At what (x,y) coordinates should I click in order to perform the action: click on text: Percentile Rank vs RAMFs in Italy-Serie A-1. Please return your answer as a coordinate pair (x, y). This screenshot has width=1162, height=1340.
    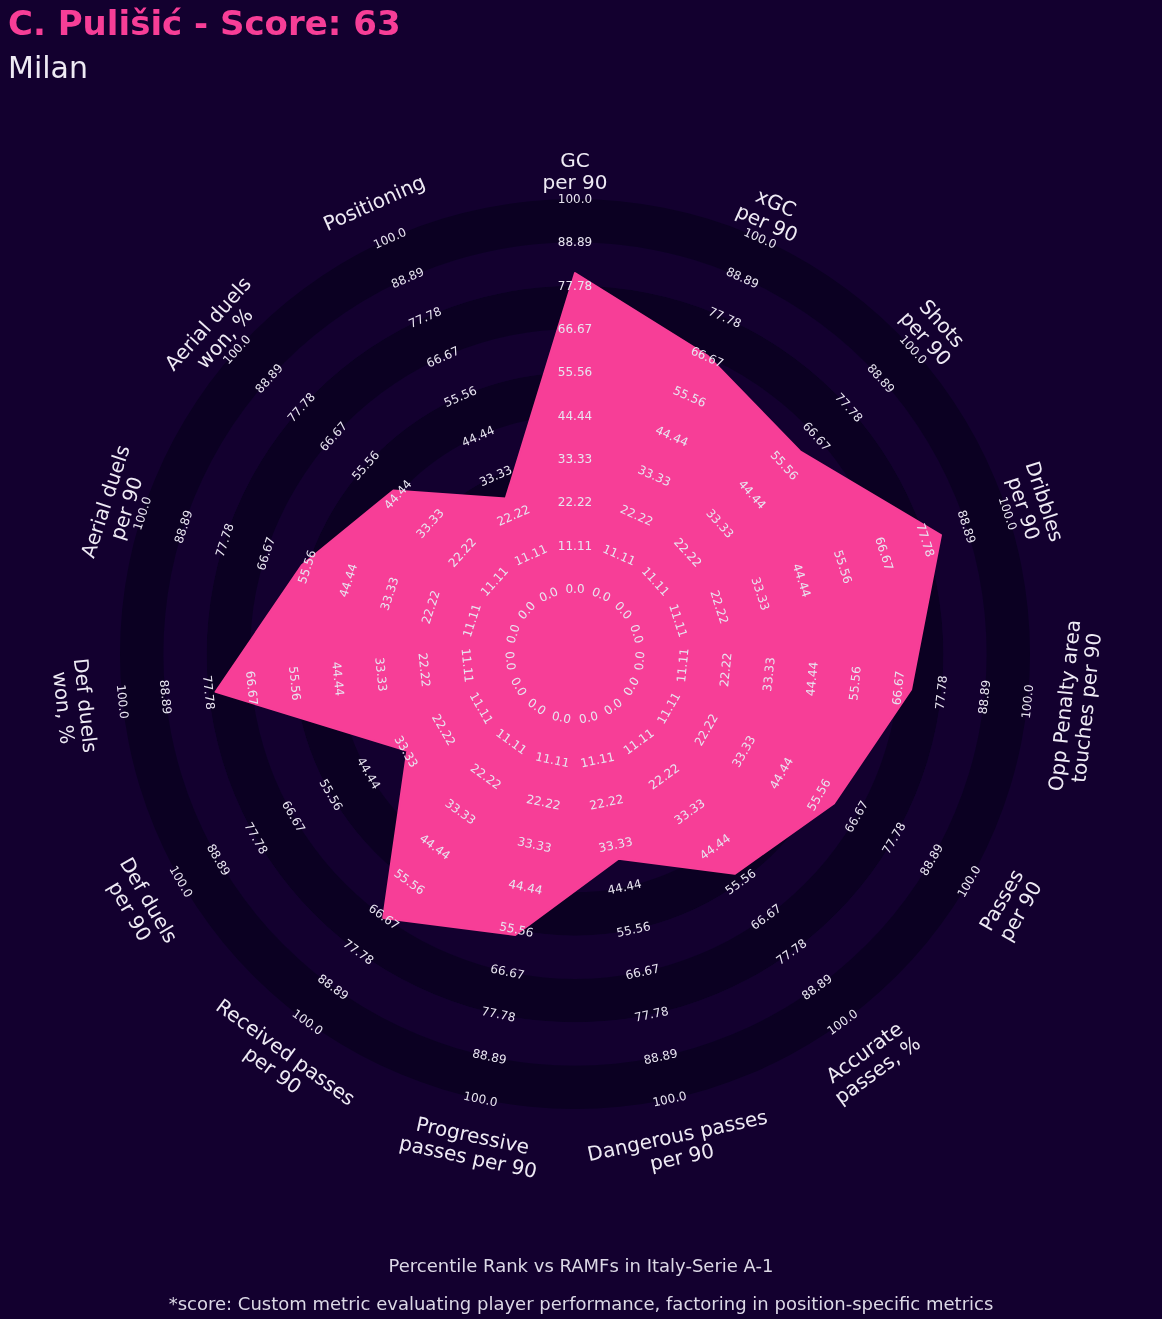
    Looking at the image, I should click on (581, 1265).